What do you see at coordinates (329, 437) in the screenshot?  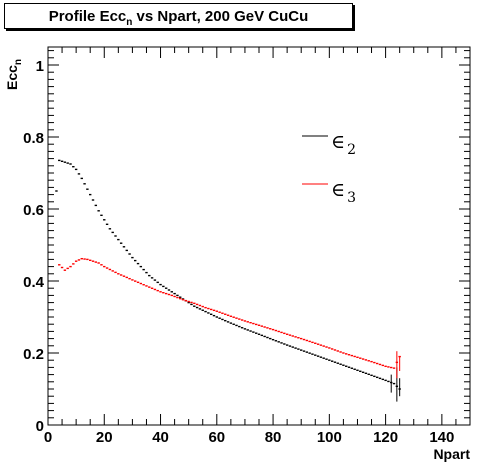 I see `x-tick-label: 100` at bounding box center [329, 437].